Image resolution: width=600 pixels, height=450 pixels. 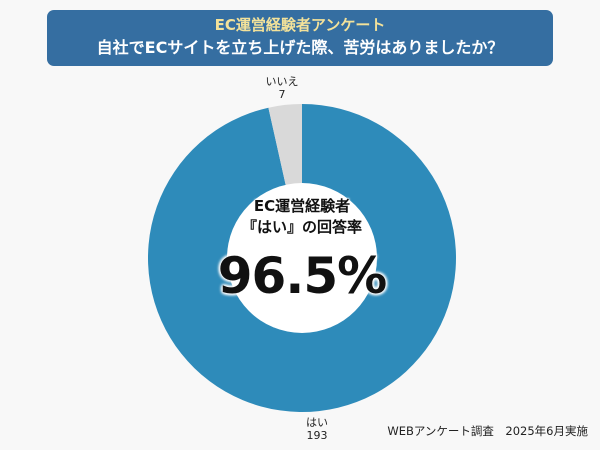 What do you see at coordinates (487, 431) in the screenshot?
I see `survey-source: WEBアンケート調査 2025年6月実施` at bounding box center [487, 431].